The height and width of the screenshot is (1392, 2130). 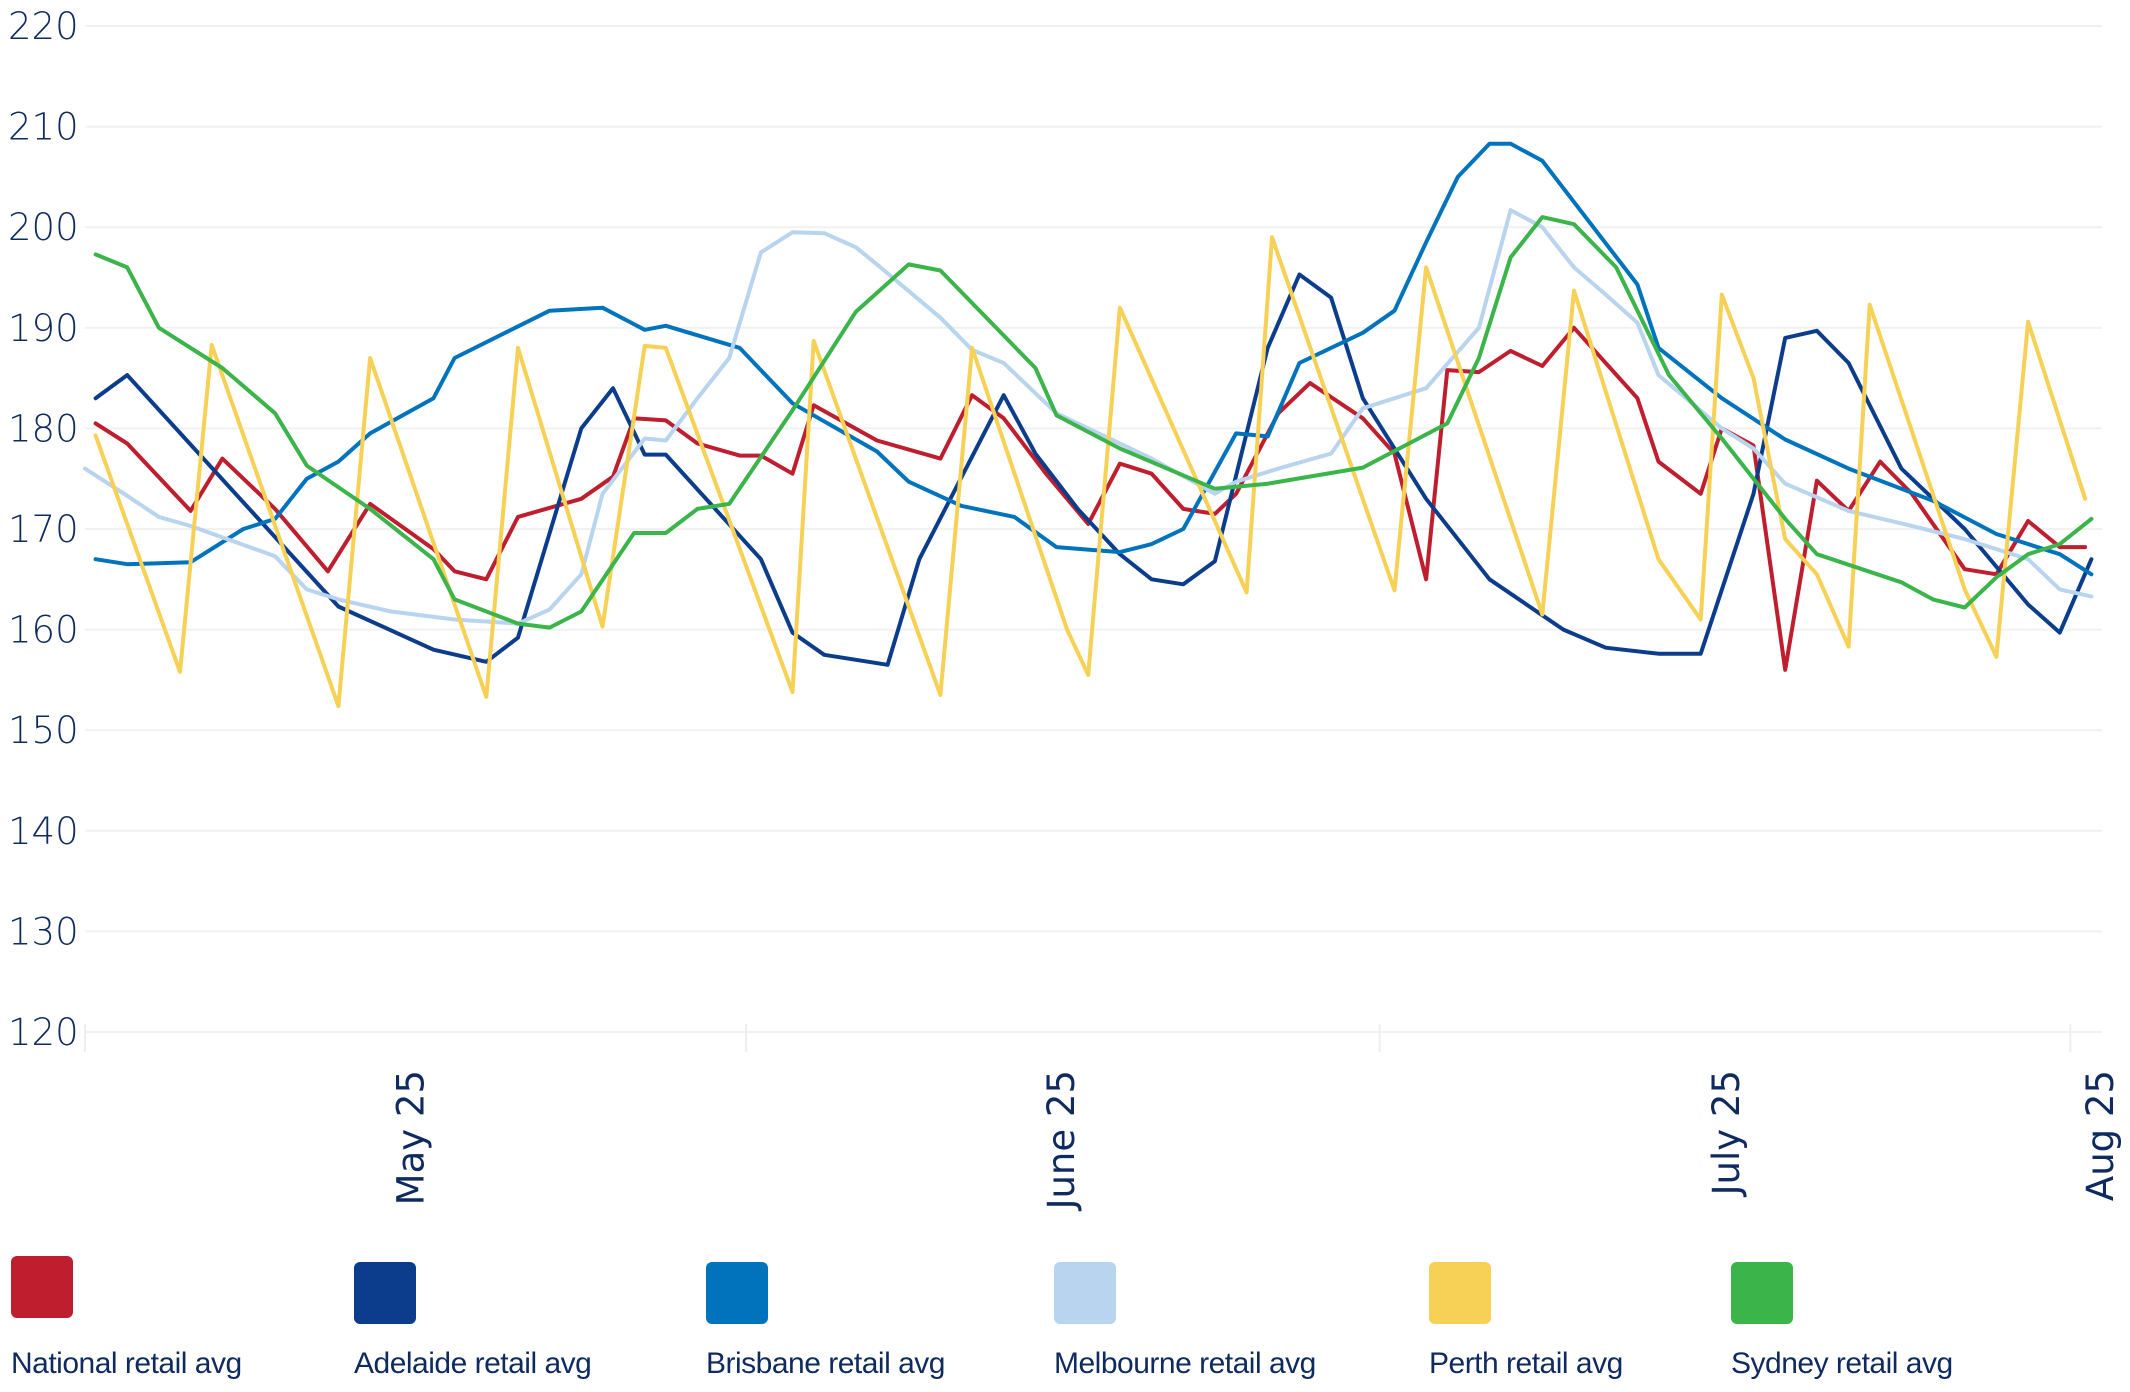 What do you see at coordinates (410, 1137) in the screenshot?
I see `x-tick-label: May 25` at bounding box center [410, 1137].